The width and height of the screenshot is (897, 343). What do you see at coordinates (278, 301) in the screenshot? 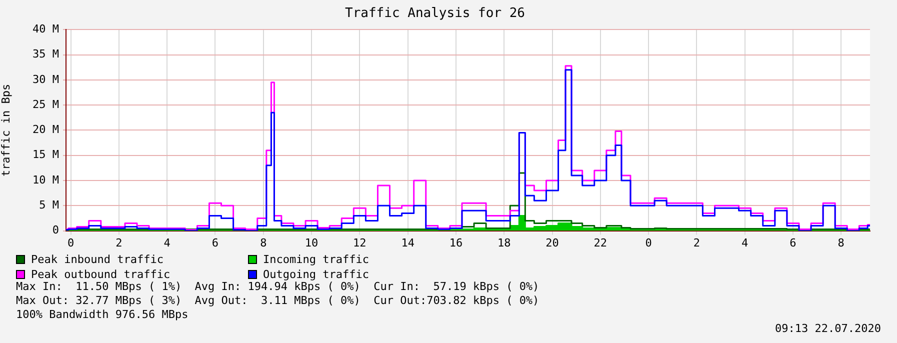
I see `text: Max Out: 32.77 MBps ( 3%) Avg Out: 3.11 MBps ( 0%) Cur Out:703.82 kBps ( 0%)` at bounding box center [278, 301].